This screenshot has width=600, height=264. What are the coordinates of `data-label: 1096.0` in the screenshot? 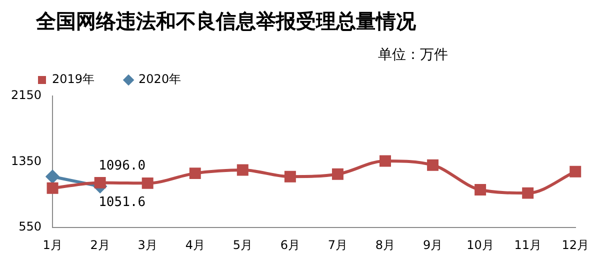 It's located at (122, 166).